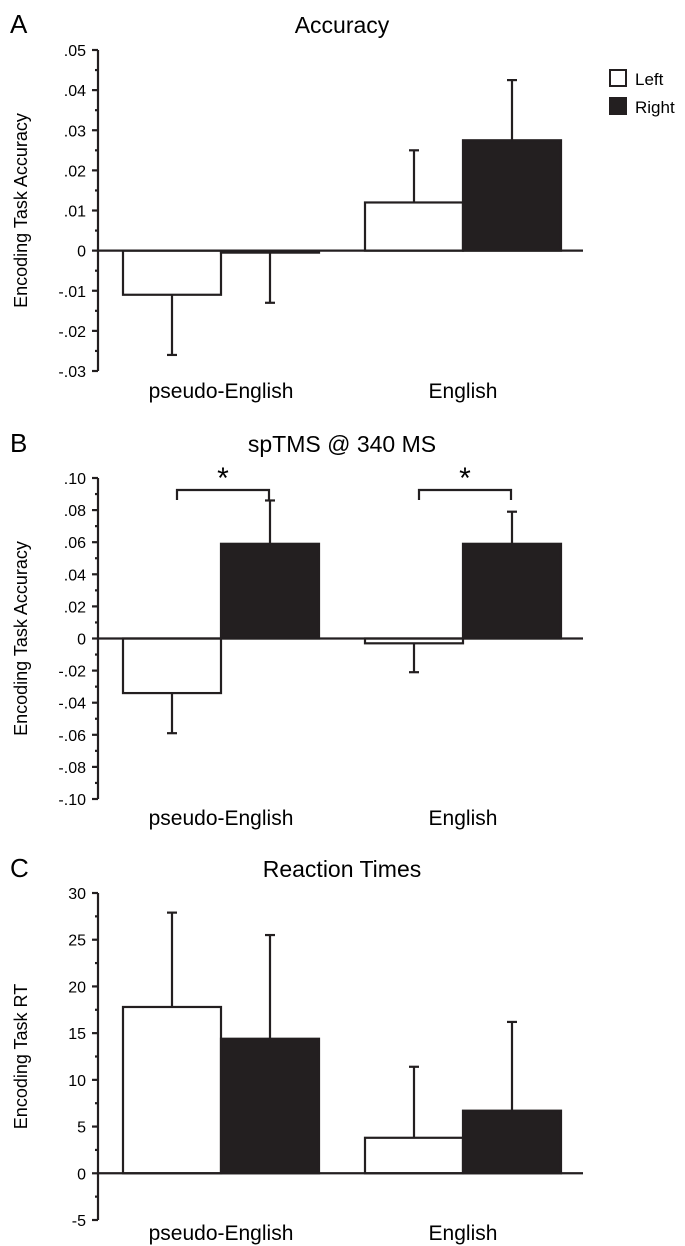 The image size is (685, 1246). Describe the element at coordinates (77, 894) in the screenshot. I see `y-tick-label: 30` at that location.